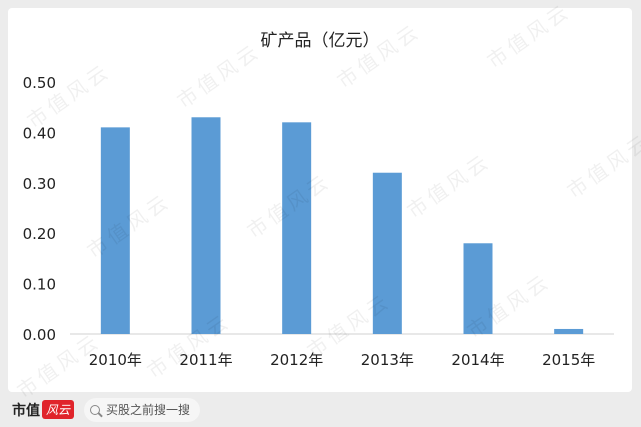 This screenshot has height=427, width=641. I want to click on brand-name: 市值, so click(26, 410).